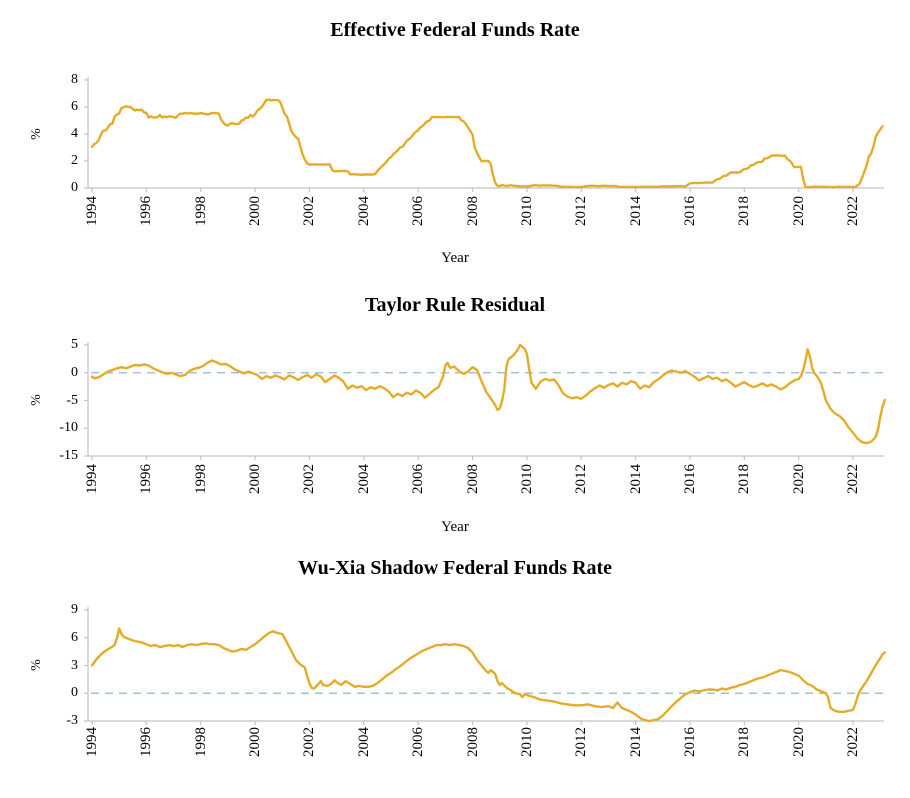 The height and width of the screenshot is (798, 910). I want to click on y-tick-label: -15, so click(68, 455).